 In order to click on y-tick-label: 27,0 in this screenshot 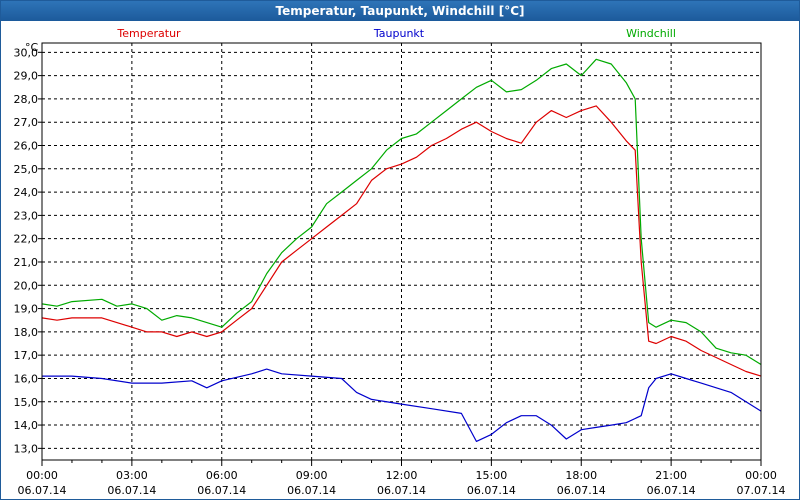, I will do `click(26, 122)`.